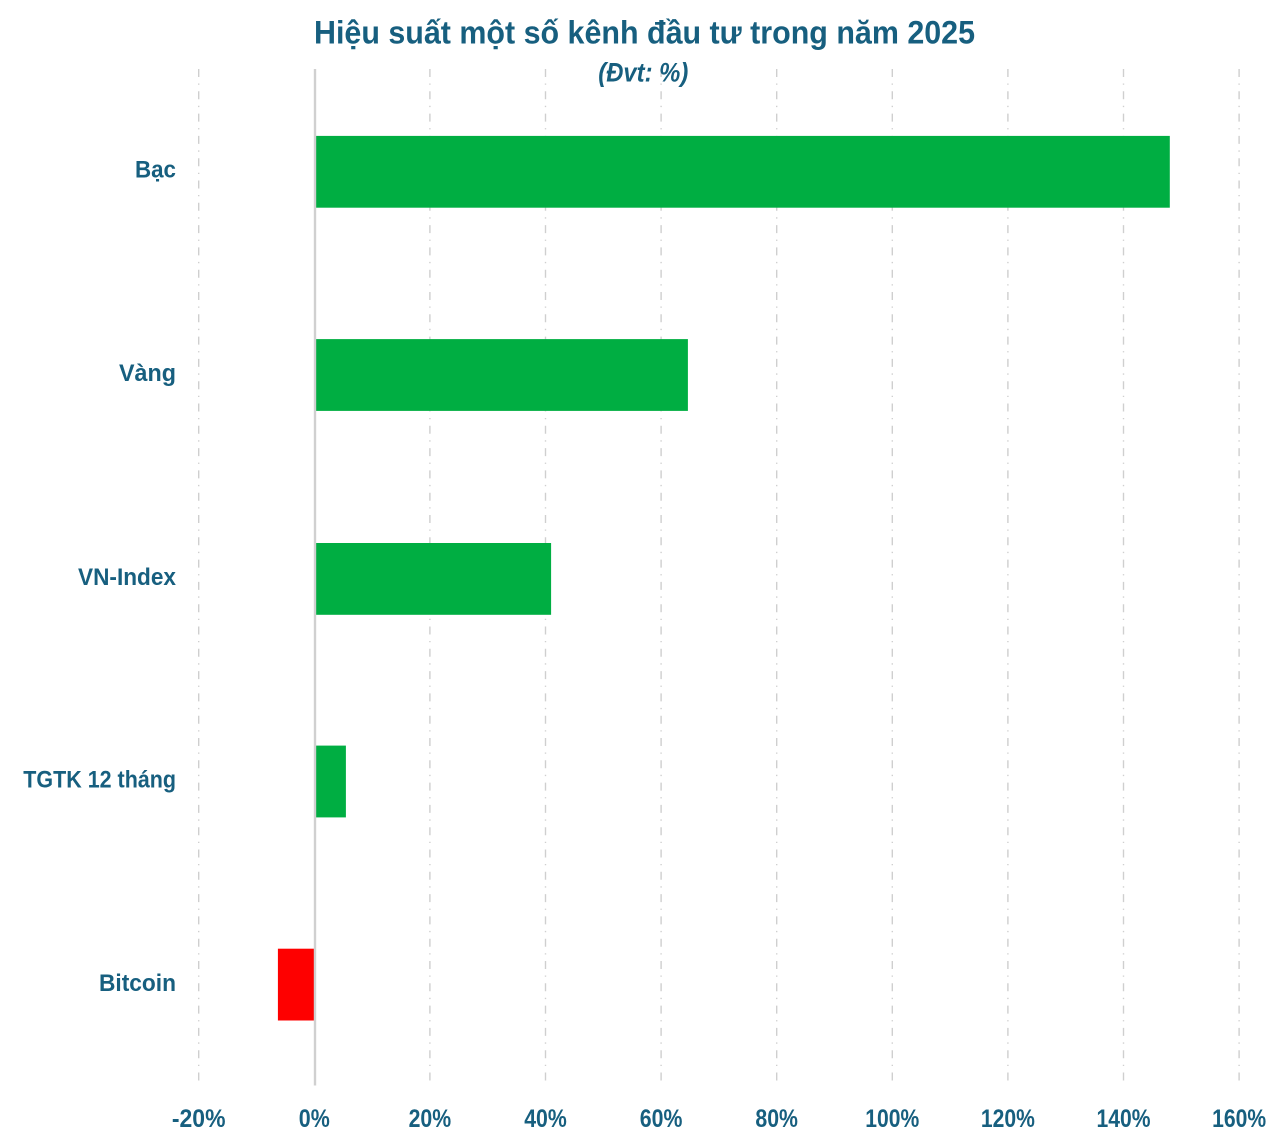 The width and height of the screenshot is (1288, 1144). Describe the element at coordinates (155, 171) in the screenshot. I see `svg-text: Bạc` at that location.